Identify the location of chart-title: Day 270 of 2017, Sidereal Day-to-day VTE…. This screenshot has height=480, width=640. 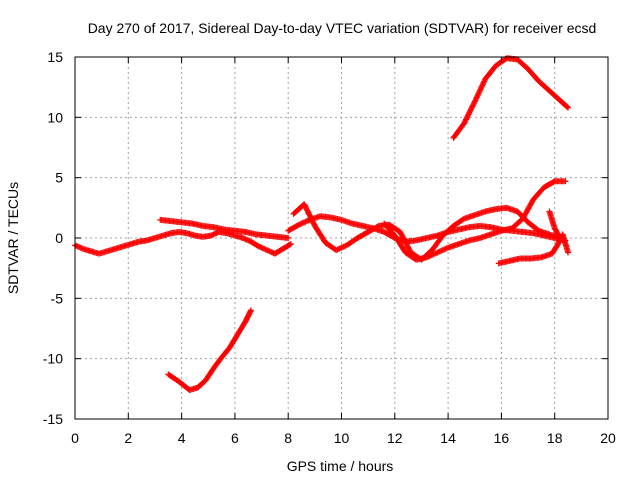
(342, 28).